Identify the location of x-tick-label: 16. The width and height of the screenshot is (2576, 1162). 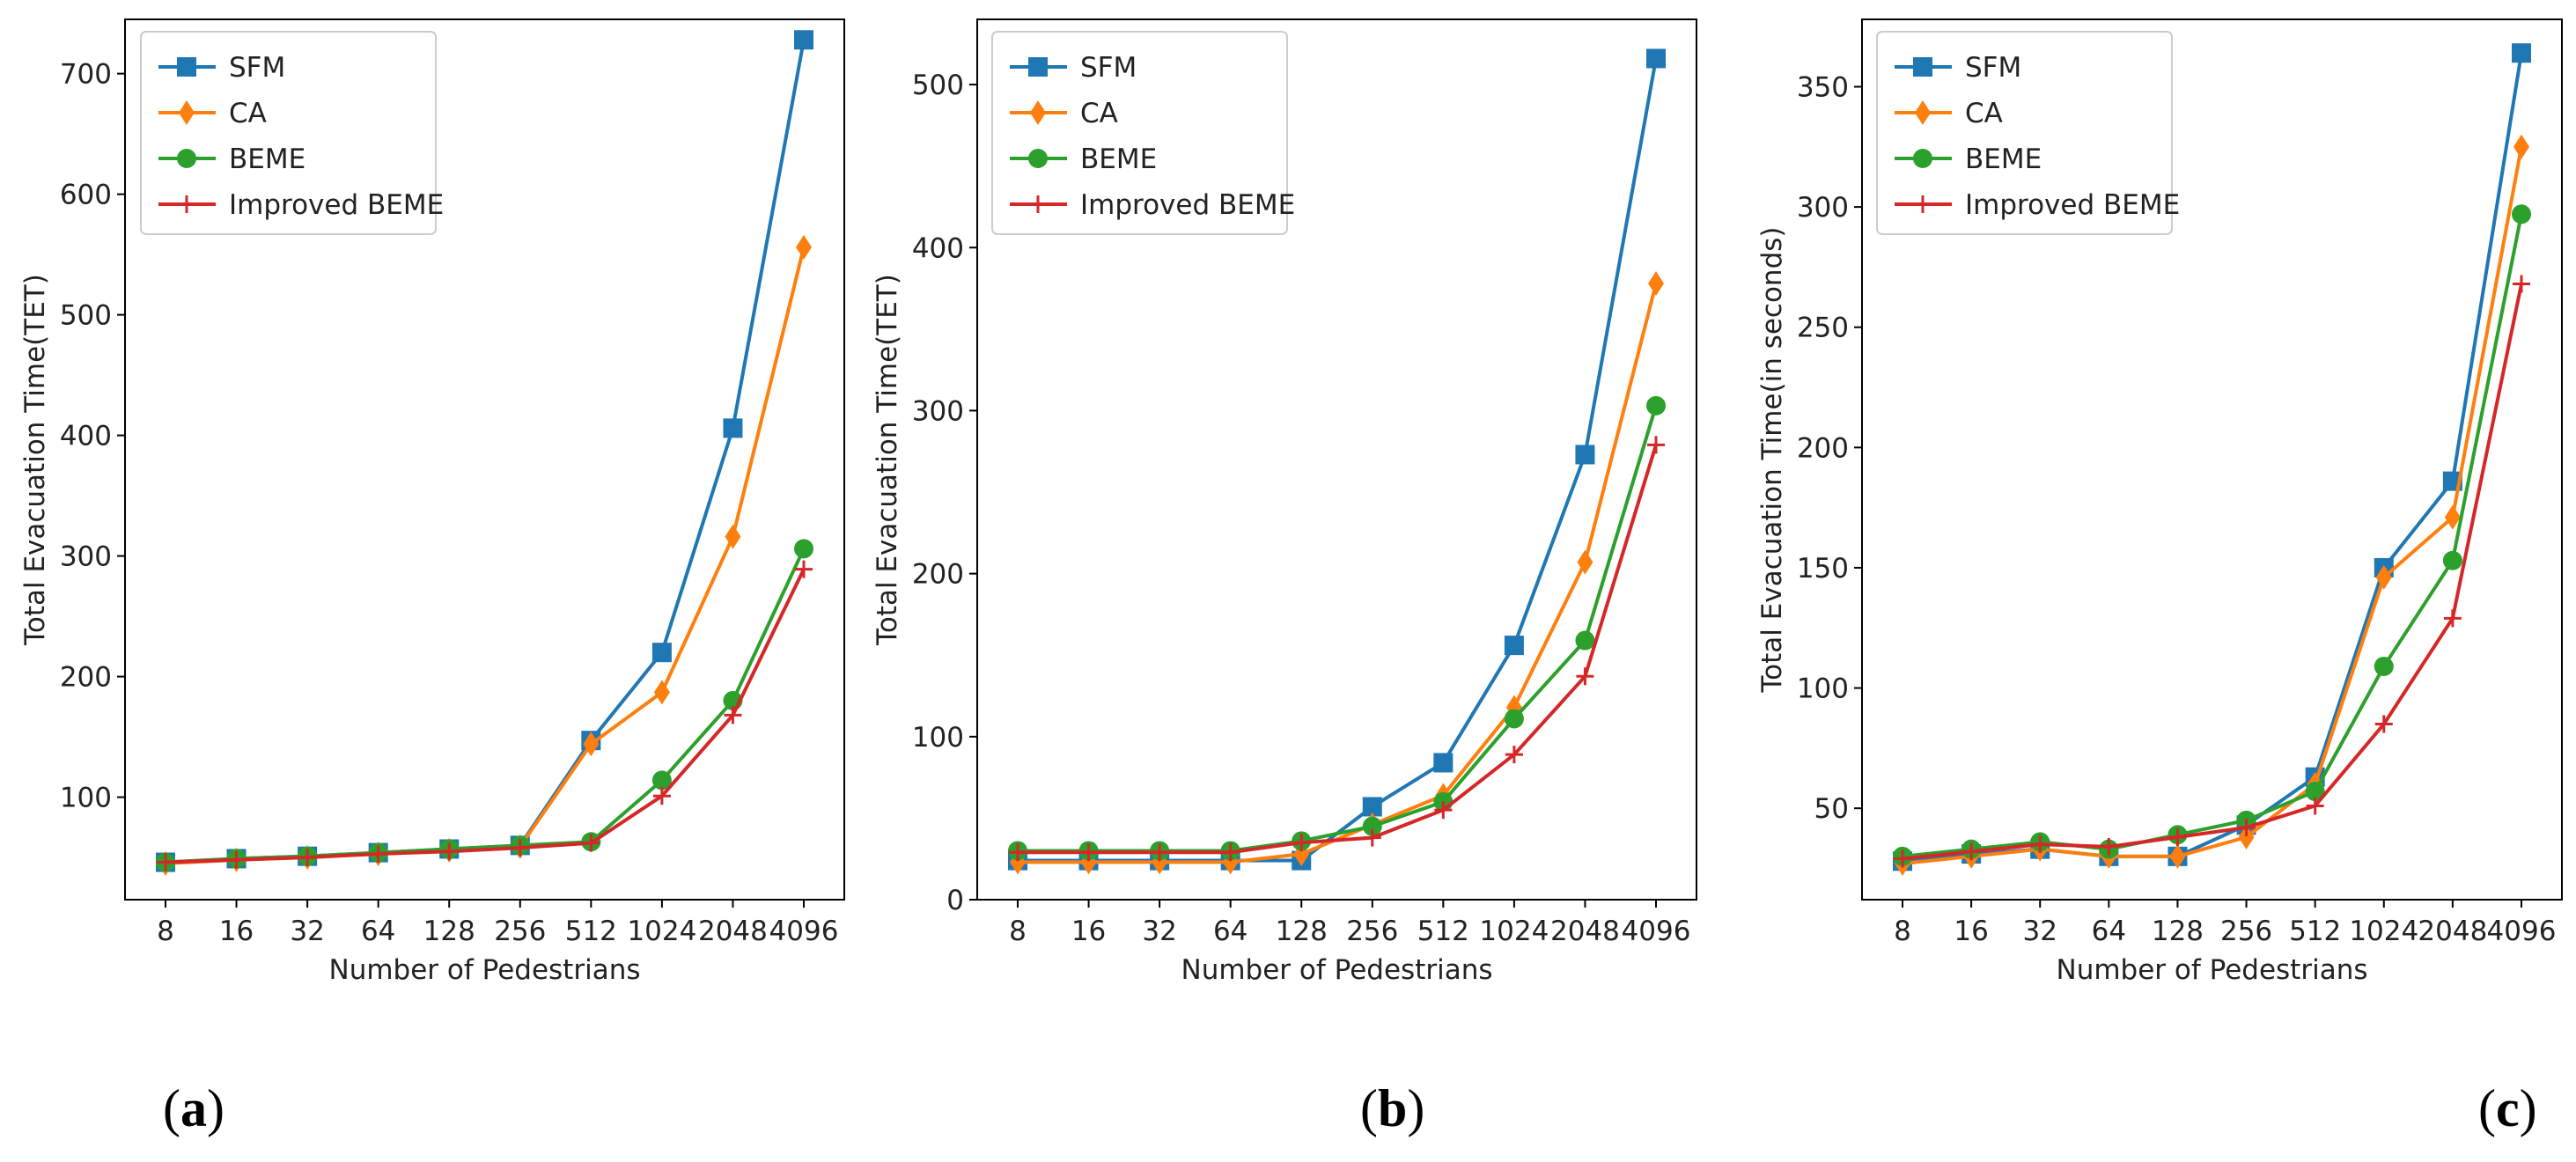
(1971, 931).